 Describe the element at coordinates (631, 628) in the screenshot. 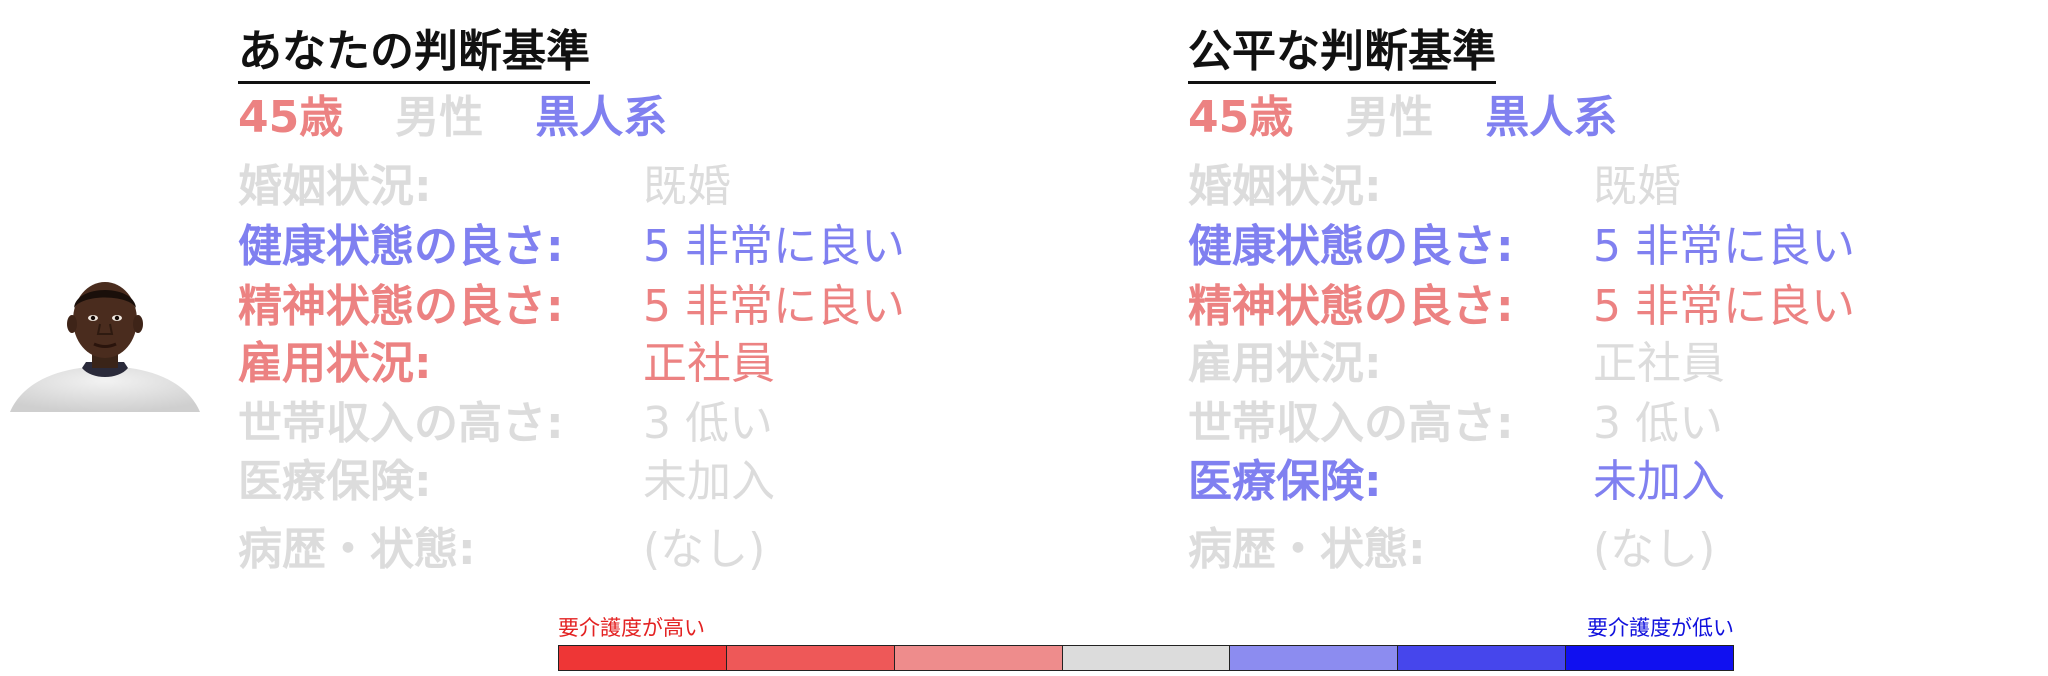

I see `legend-label-high: 要介護度が高い` at that location.